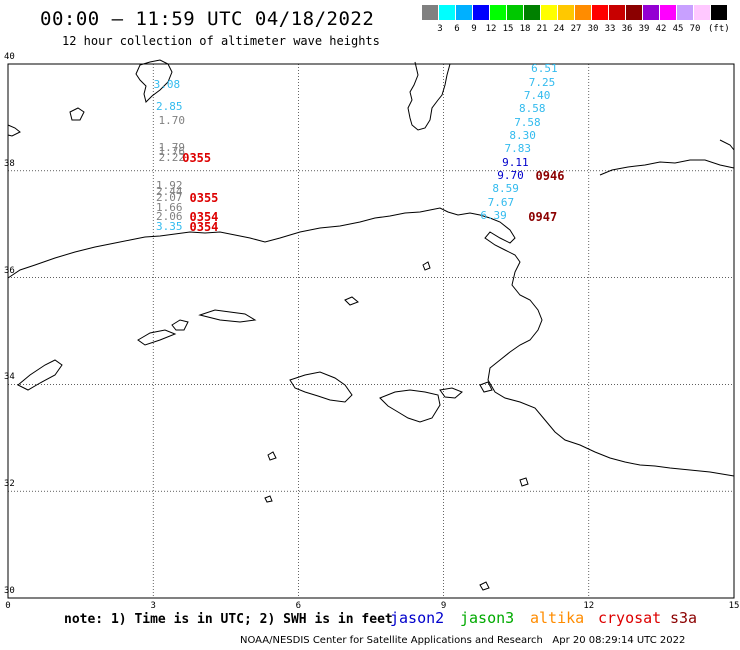 Image resolution: width=740 pixels, height=650 pixels. Describe the element at coordinates (153, 606) in the screenshot. I see `longitude-tick: 3` at that location.